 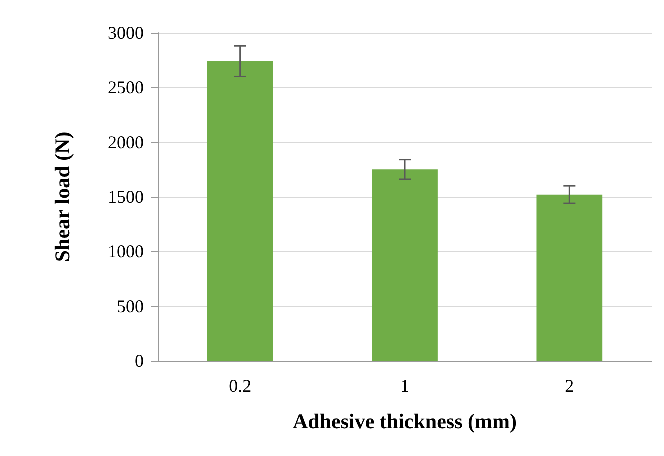 I want to click on y-tick-label: 500, so click(x=130, y=306).